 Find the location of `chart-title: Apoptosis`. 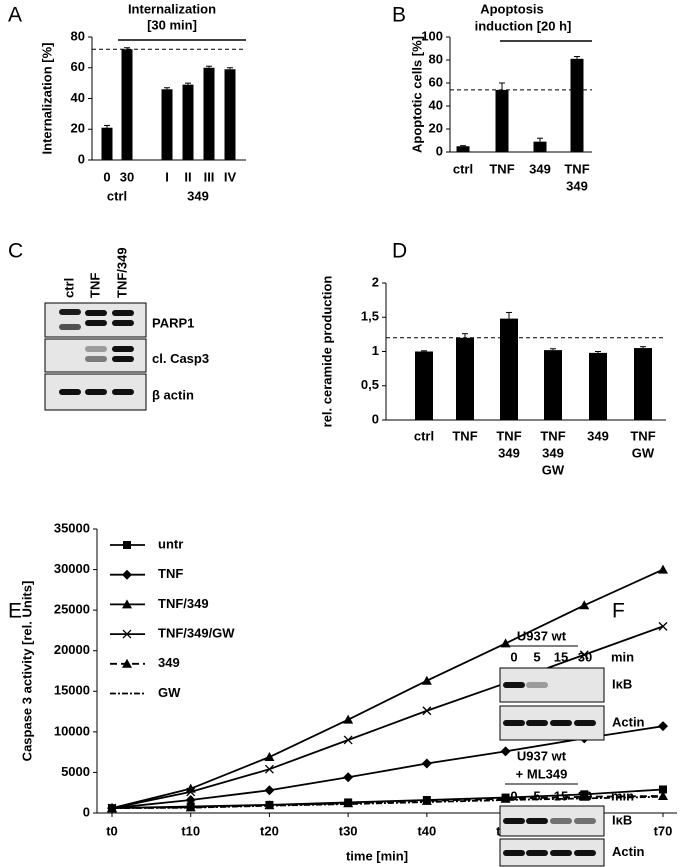

chart-title: Apoptosis is located at coordinates (512, 8).